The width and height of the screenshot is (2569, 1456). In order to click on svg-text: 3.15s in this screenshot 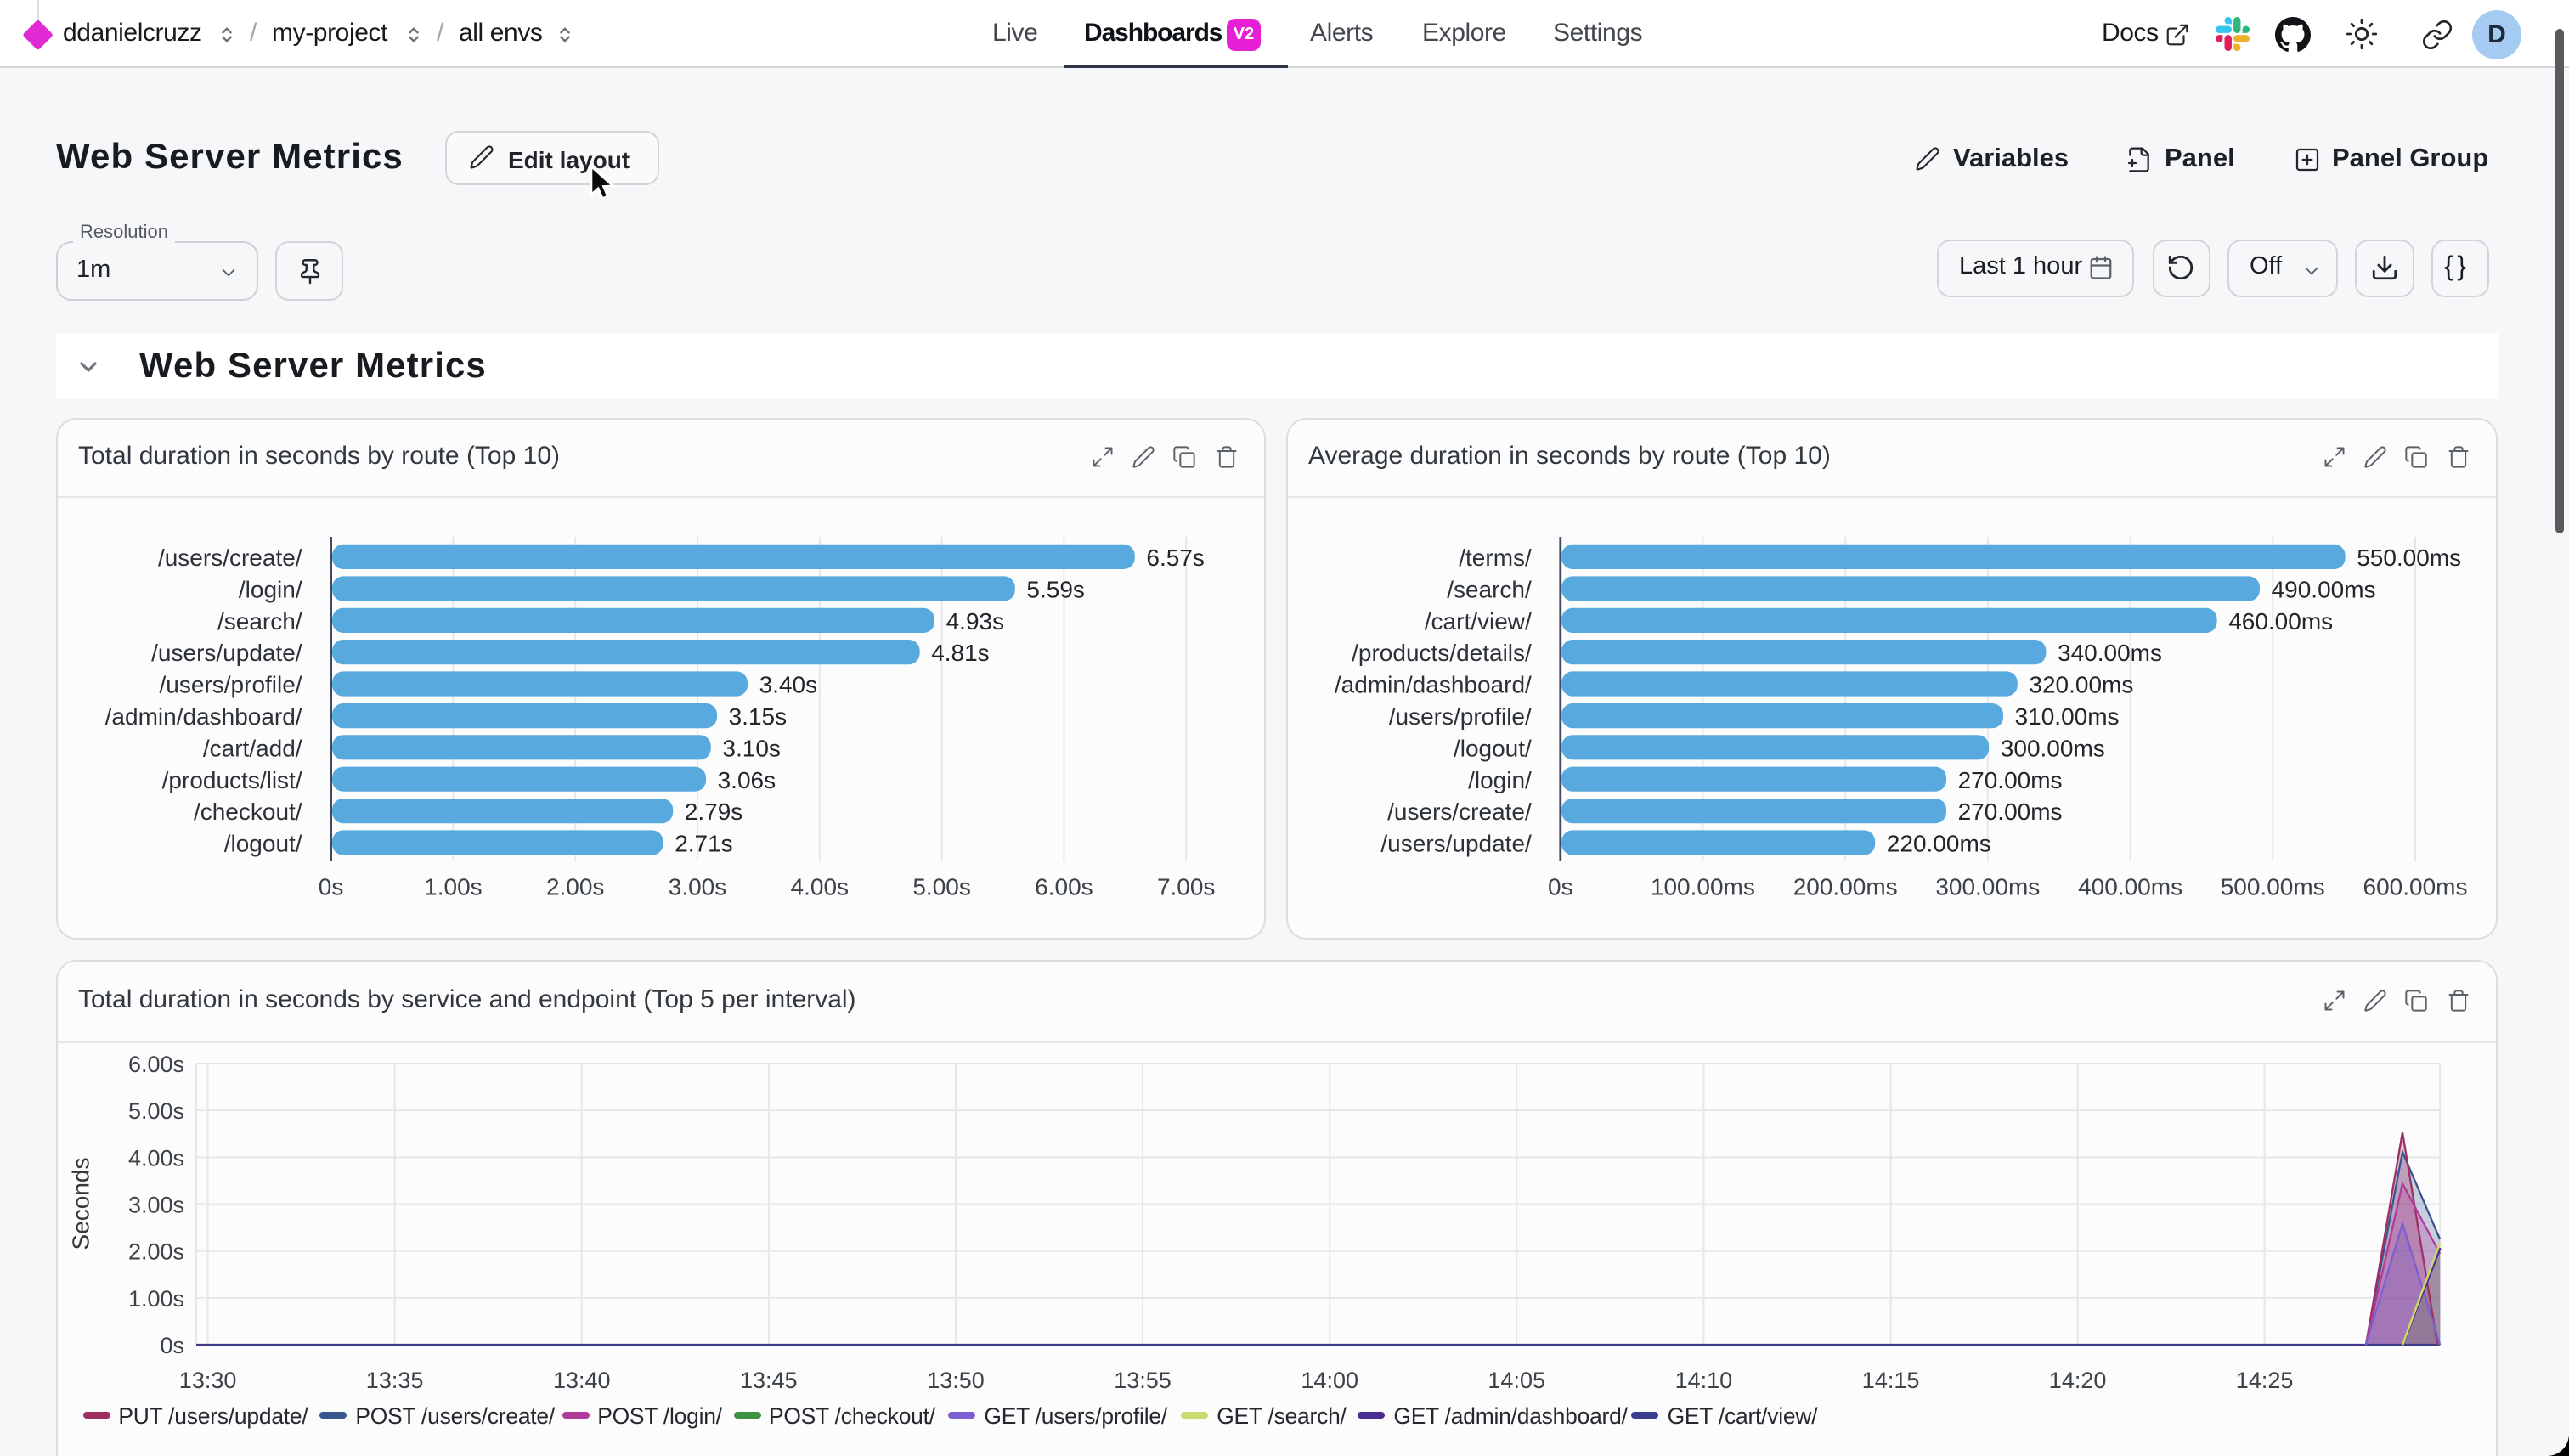, I will do `click(759, 716)`.